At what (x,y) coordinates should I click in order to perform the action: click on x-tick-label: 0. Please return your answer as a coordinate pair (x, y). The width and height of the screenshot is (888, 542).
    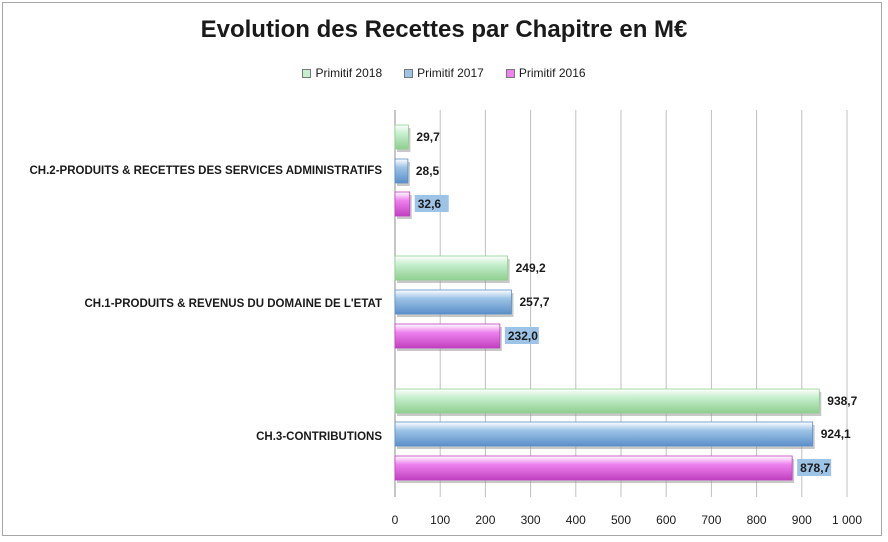
    Looking at the image, I should click on (395, 520).